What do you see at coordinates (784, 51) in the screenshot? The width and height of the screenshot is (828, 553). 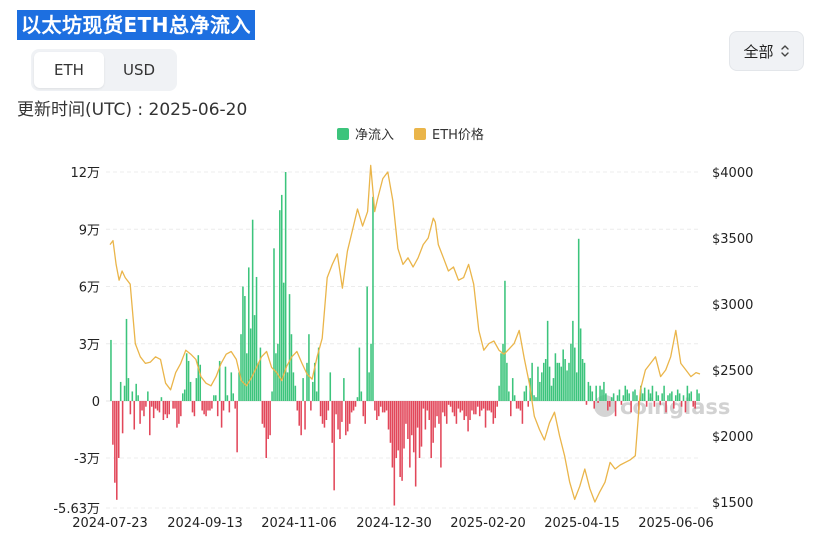 I see `chevron-updown-icon` at bounding box center [784, 51].